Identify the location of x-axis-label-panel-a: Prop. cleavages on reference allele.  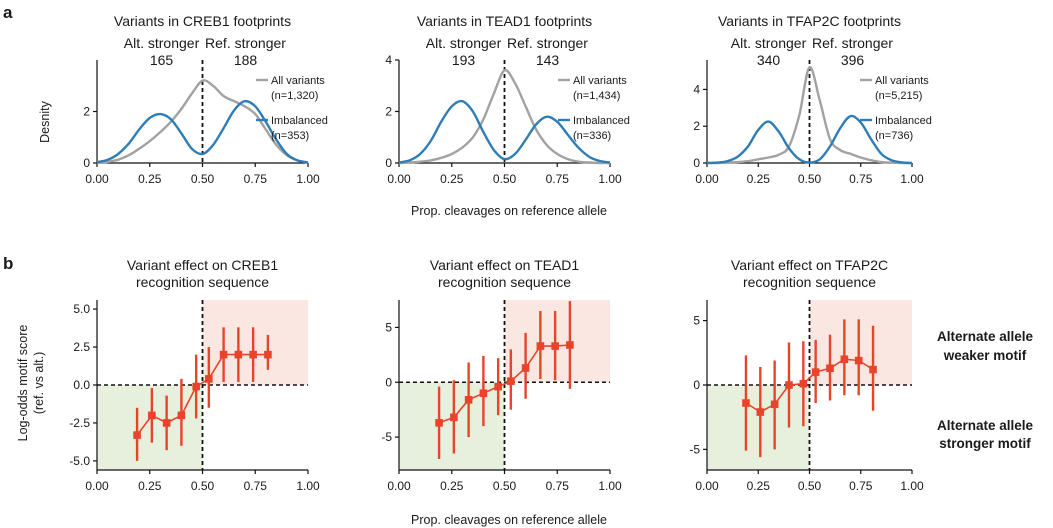
(509, 211).